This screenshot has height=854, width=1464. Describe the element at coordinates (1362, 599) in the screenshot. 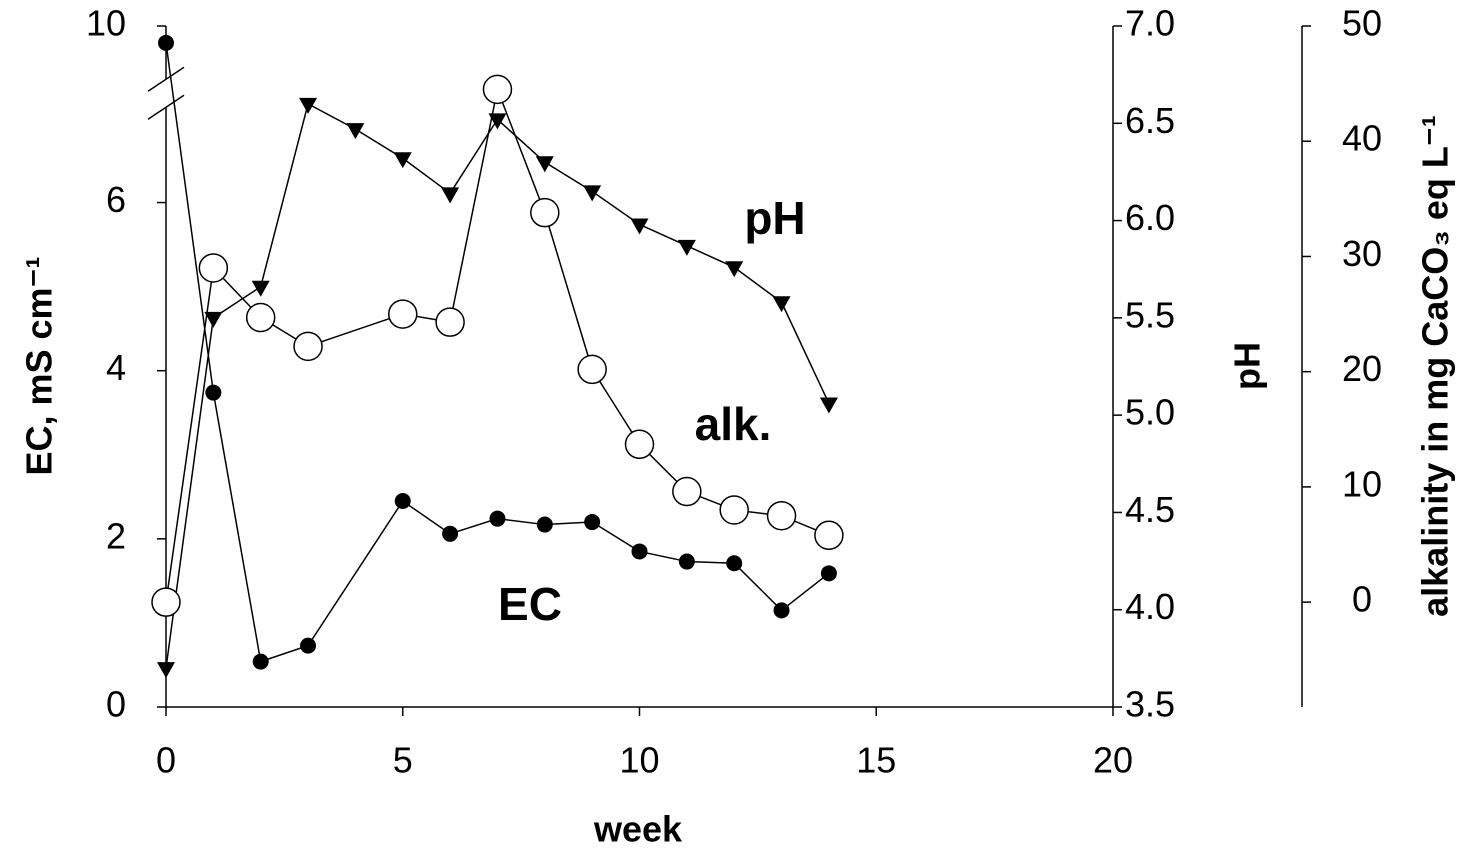

I see `y3-tick-label: 0` at that location.